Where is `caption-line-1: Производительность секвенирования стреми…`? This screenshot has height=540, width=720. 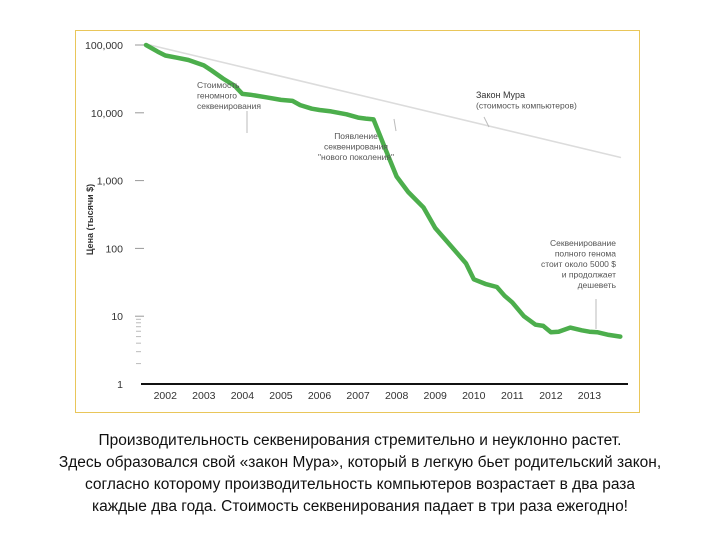
caption-line-1: Производительность секвенирования стреми… is located at coordinates (360, 440).